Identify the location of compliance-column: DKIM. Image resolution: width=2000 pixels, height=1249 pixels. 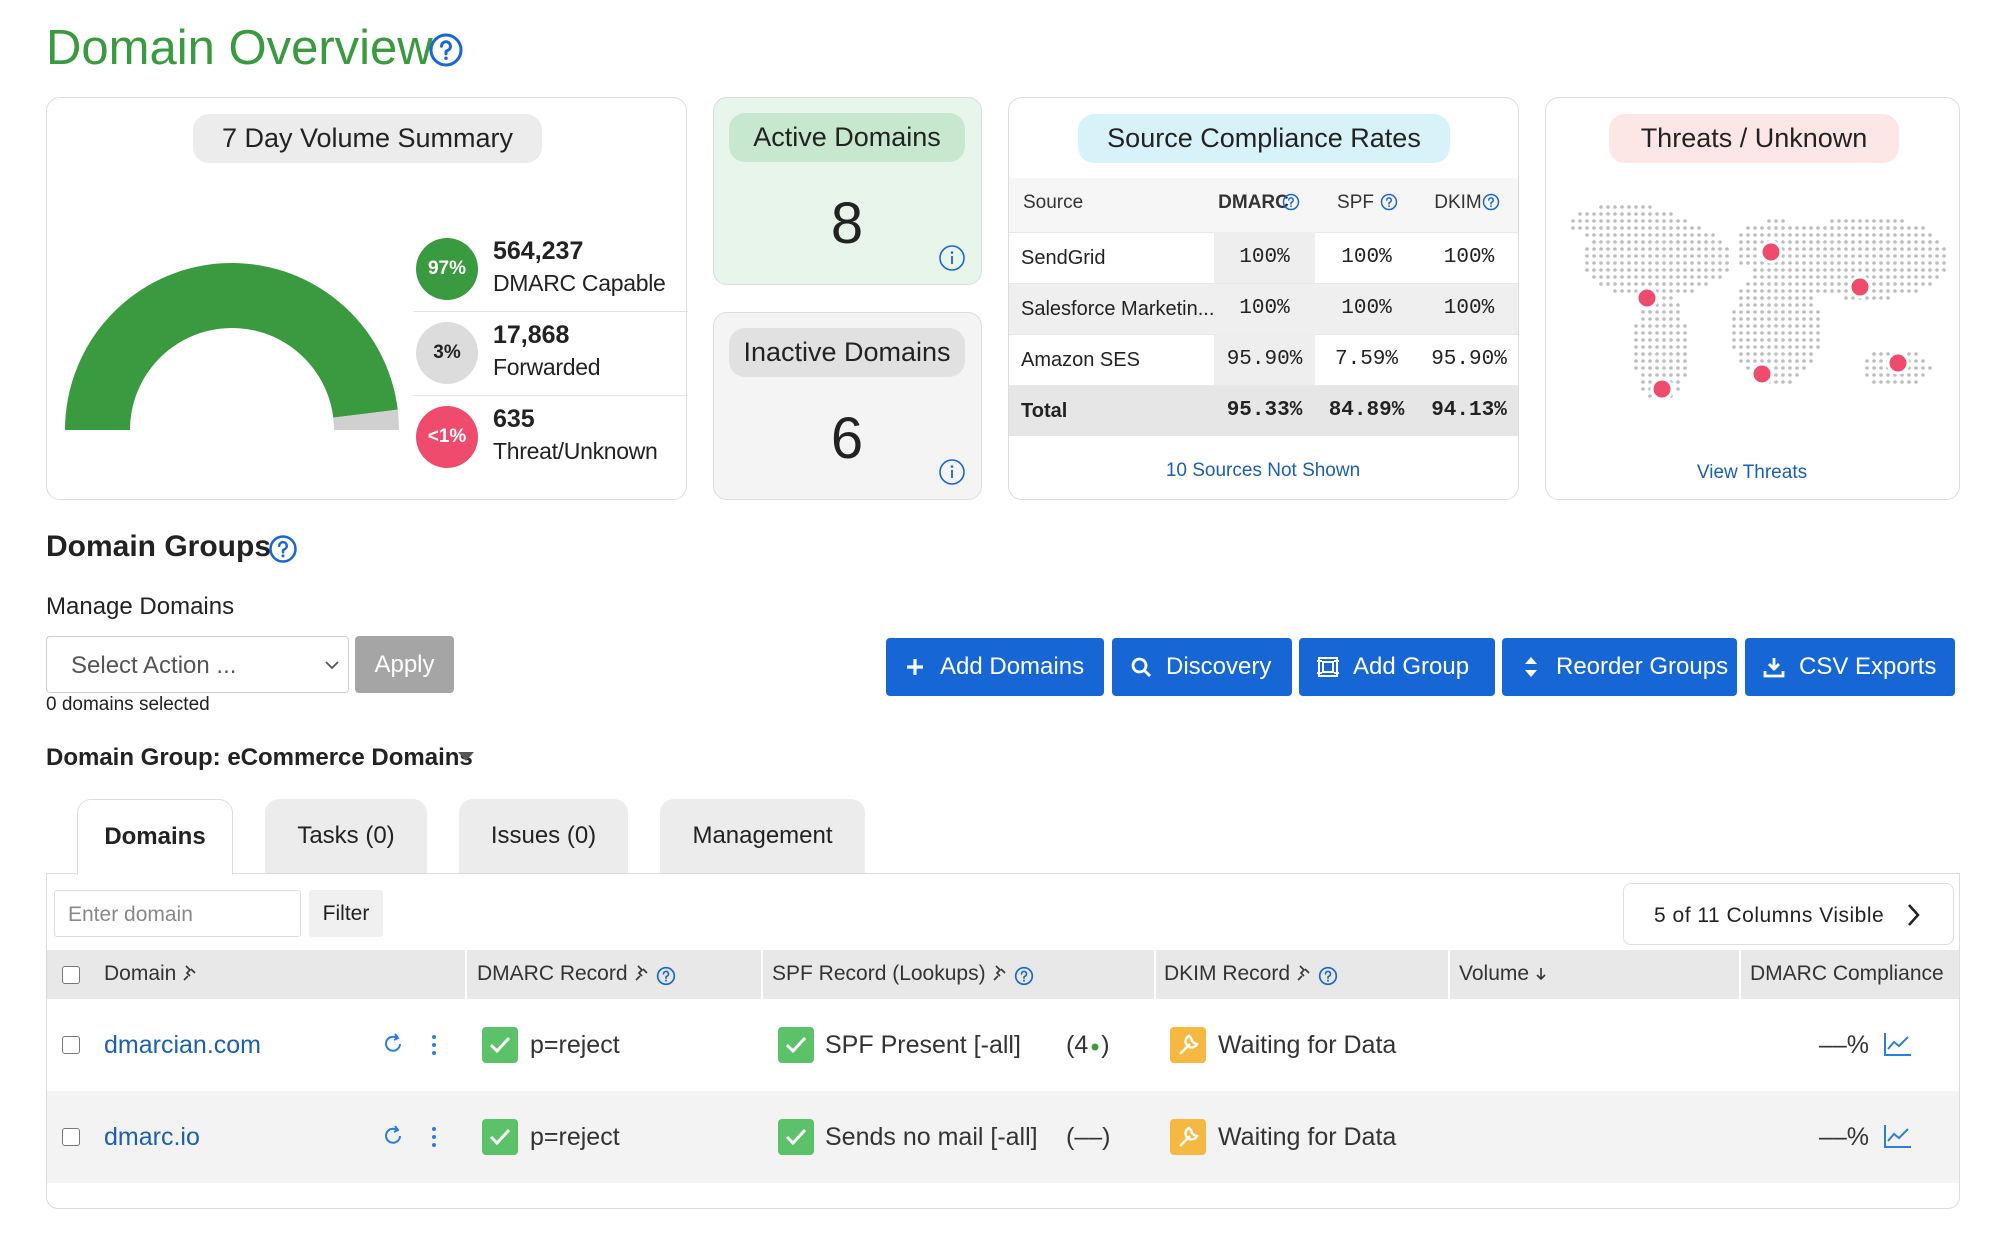
(1458, 202).